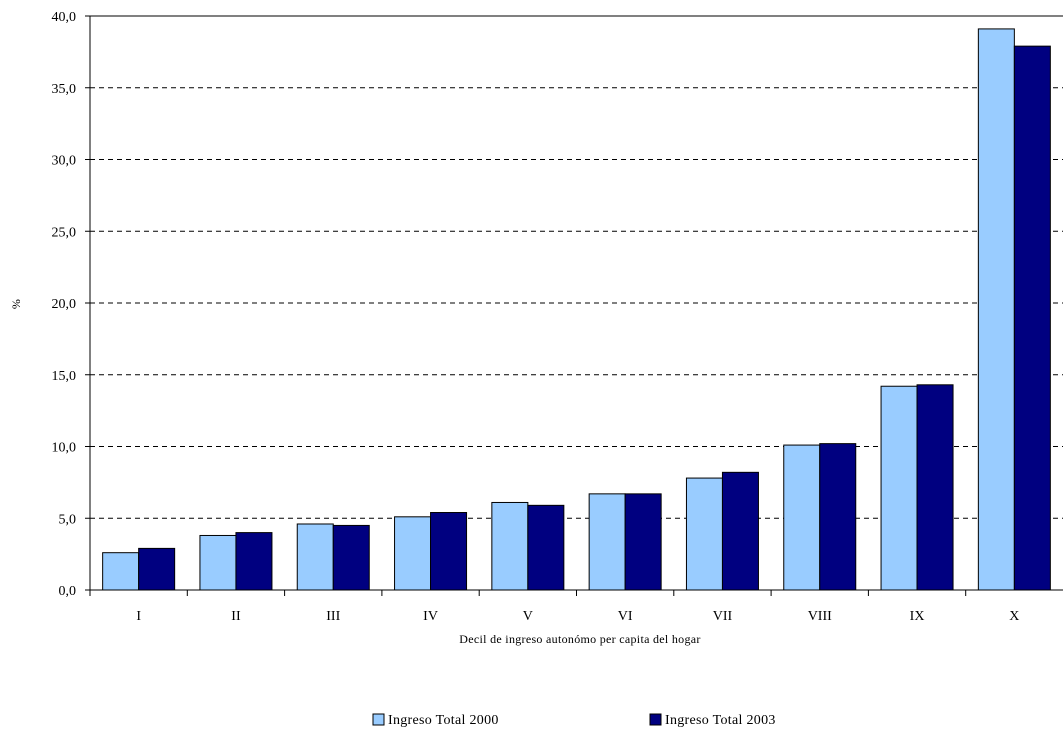 The height and width of the screenshot is (730, 1064). Describe the element at coordinates (68, 519) in the screenshot. I see `y-tick-label: 5,0` at that location.